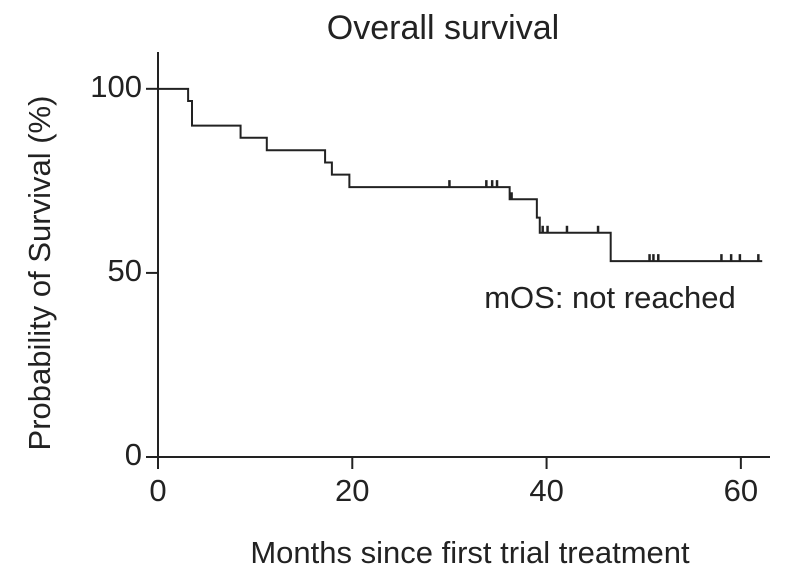 The height and width of the screenshot is (576, 785). Describe the element at coordinates (610, 297) in the screenshot. I see `annotation: mOS: not reached` at that location.